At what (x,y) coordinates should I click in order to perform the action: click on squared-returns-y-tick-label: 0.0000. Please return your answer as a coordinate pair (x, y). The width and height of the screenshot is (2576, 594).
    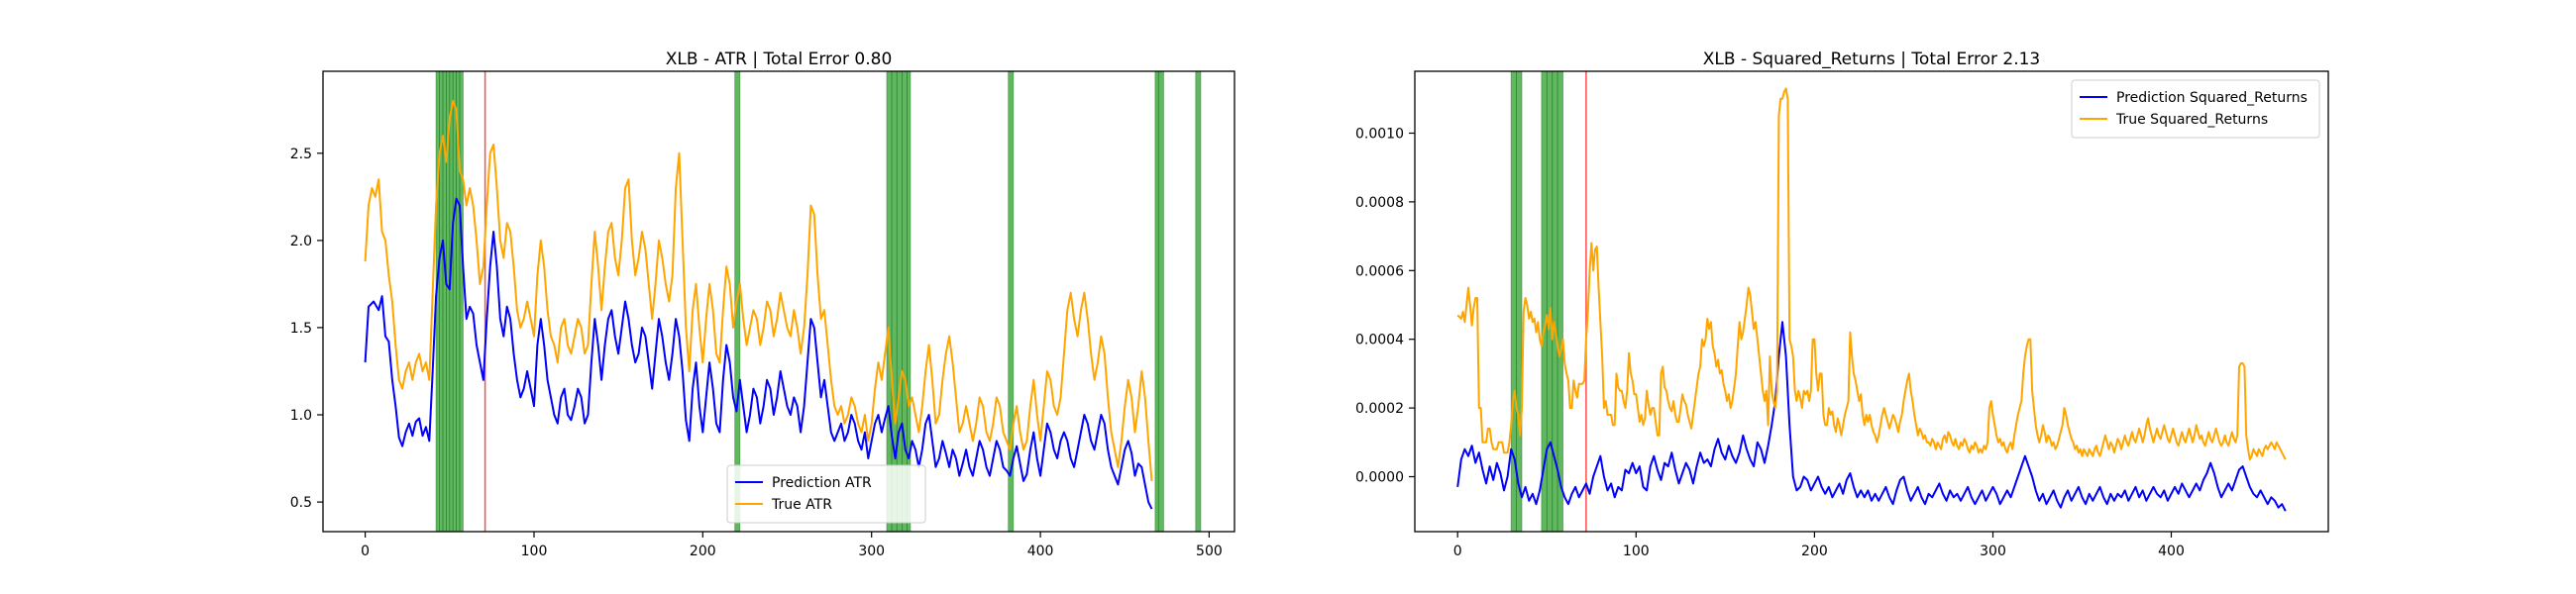
    Looking at the image, I should click on (1379, 478).